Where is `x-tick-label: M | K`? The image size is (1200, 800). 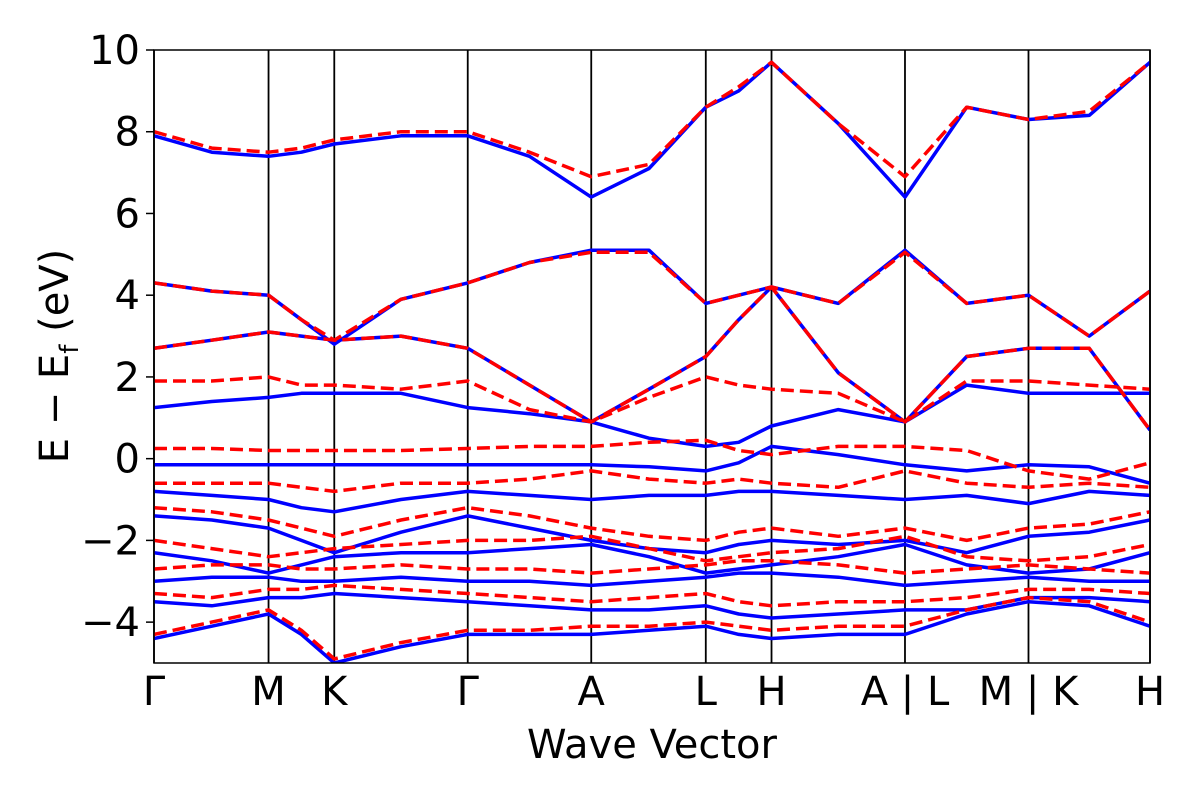 x-tick-label: M | K is located at coordinates (1029, 692).